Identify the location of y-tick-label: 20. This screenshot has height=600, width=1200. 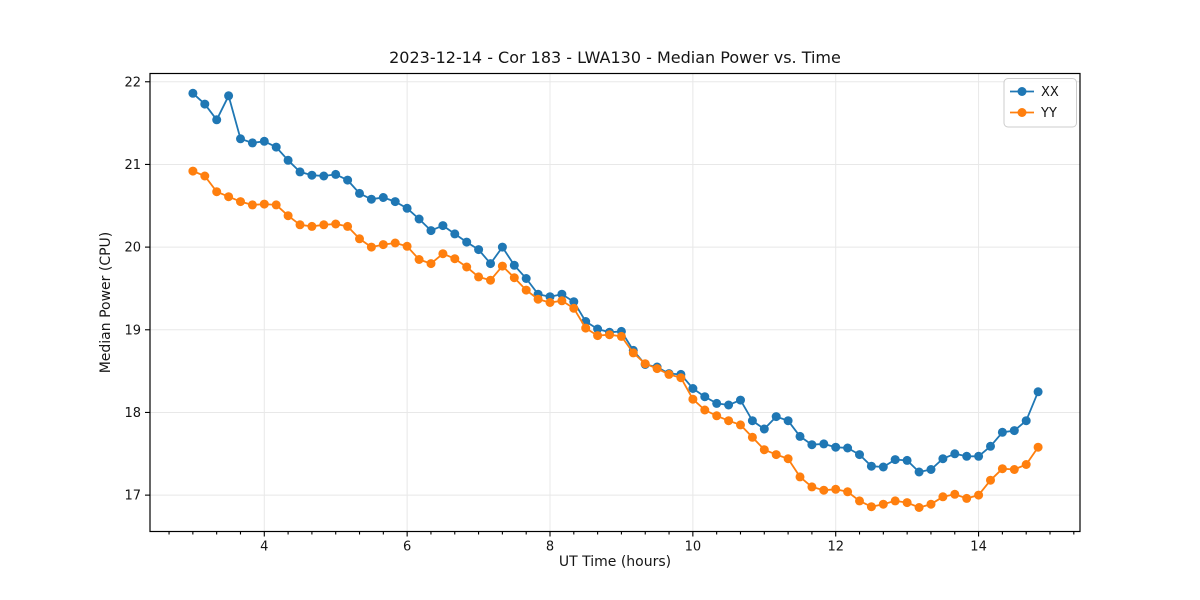
(132, 248).